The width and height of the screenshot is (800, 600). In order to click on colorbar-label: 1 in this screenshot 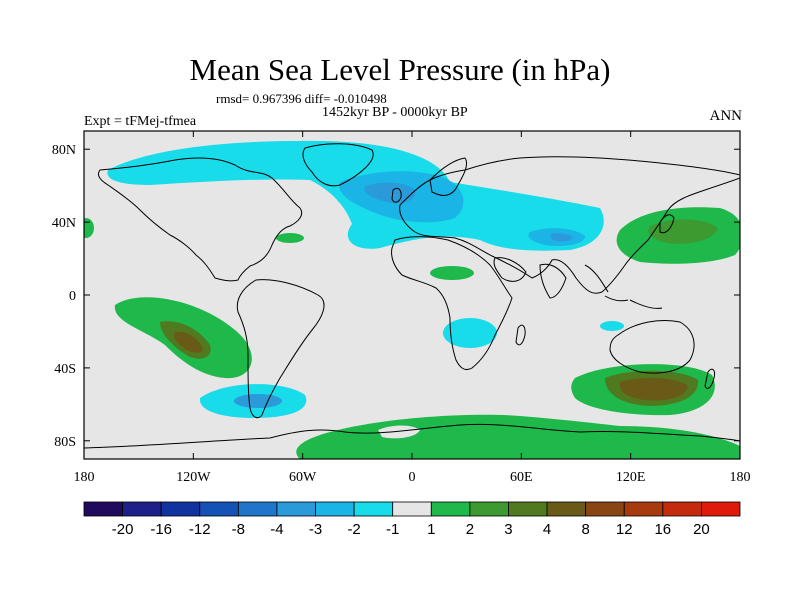, I will do `click(431, 529)`.